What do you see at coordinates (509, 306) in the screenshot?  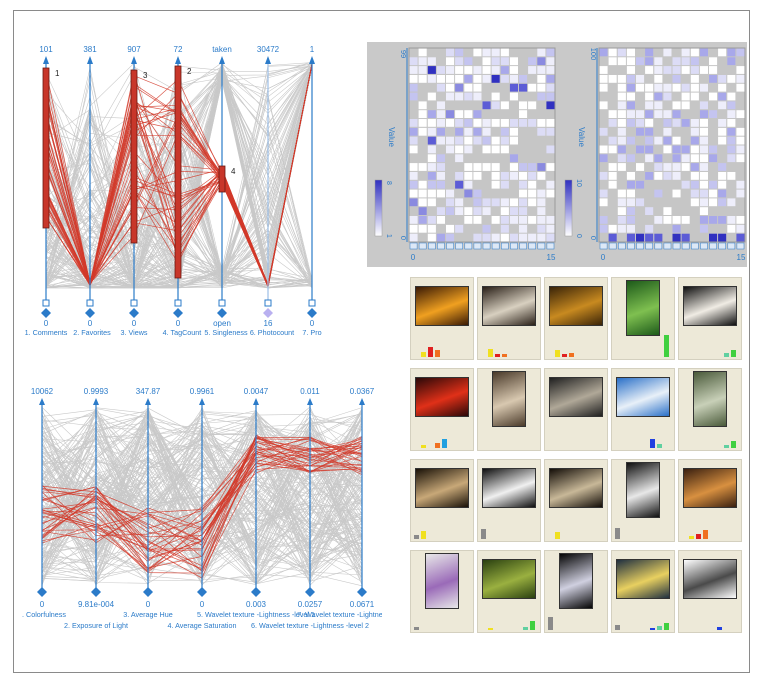 I see `flower-photo-icon` at bounding box center [509, 306].